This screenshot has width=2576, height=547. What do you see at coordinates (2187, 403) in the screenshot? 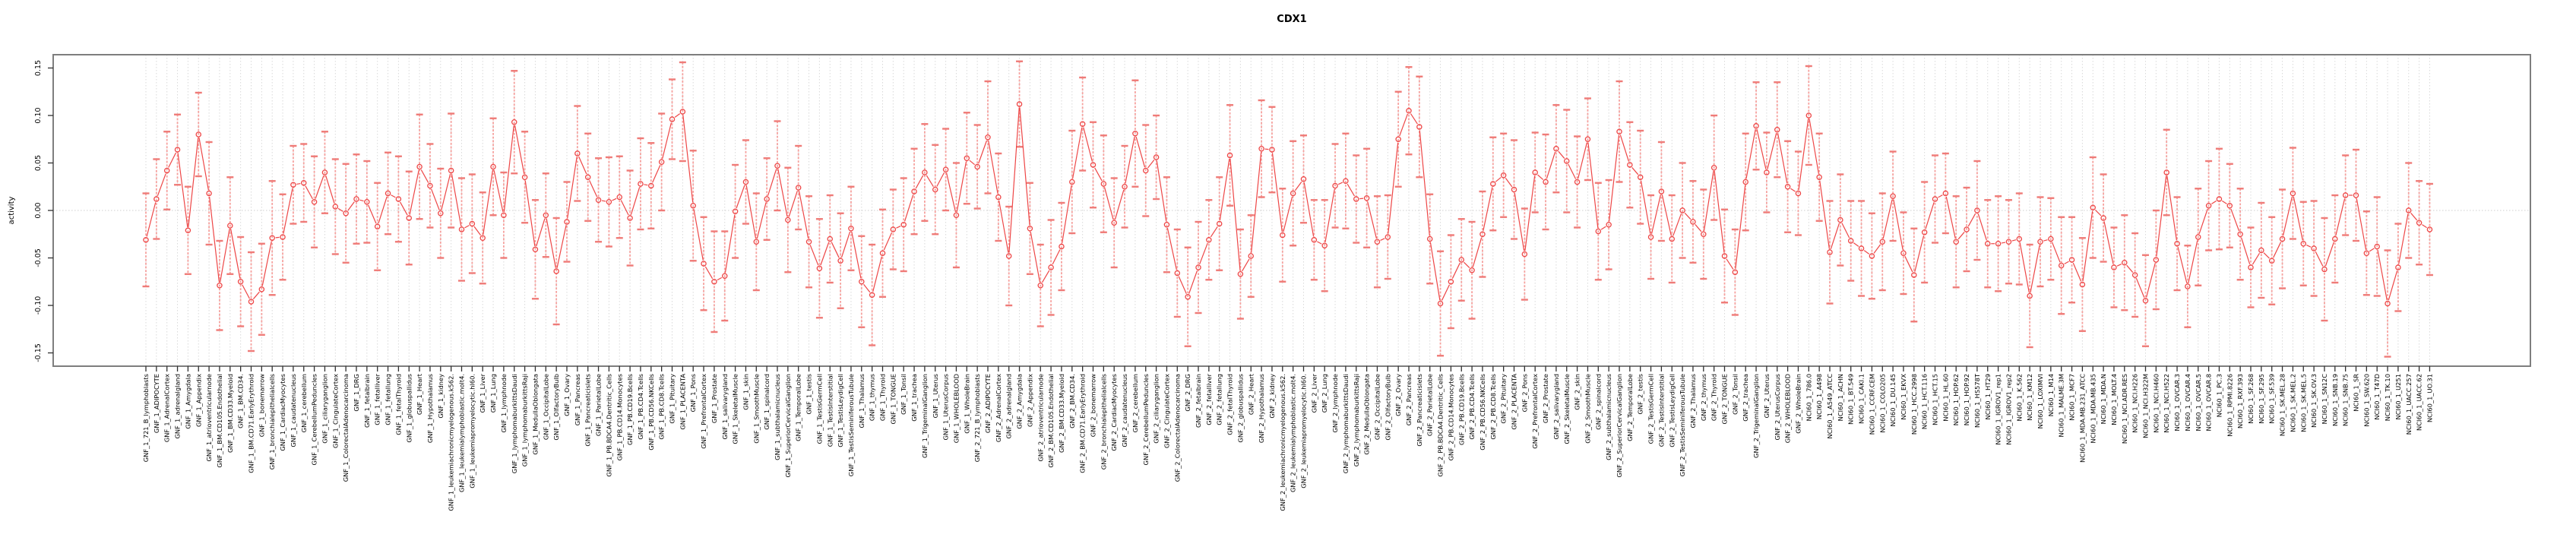
I see `x-tick-label: NCI60_1_OVCAR.4` at bounding box center [2187, 403].